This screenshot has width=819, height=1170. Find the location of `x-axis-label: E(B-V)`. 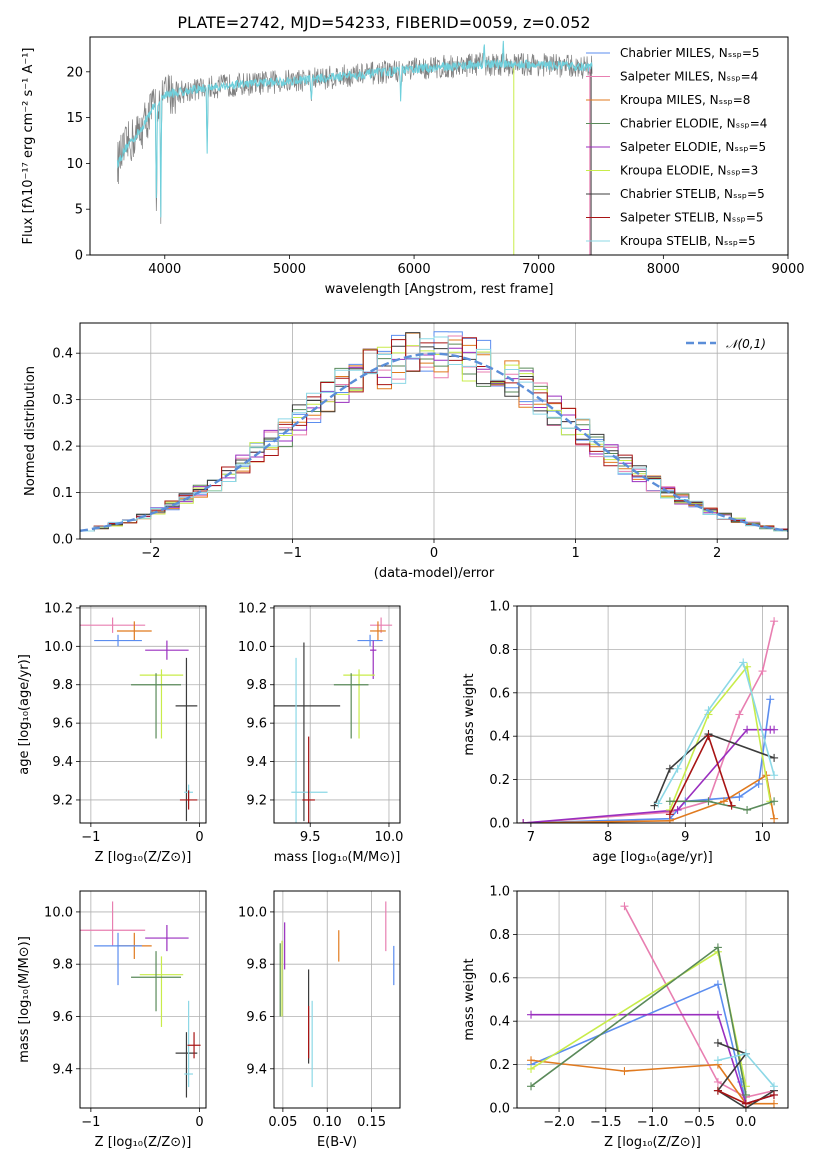

x-axis-label: E(B-V) is located at coordinates (337, 1142).